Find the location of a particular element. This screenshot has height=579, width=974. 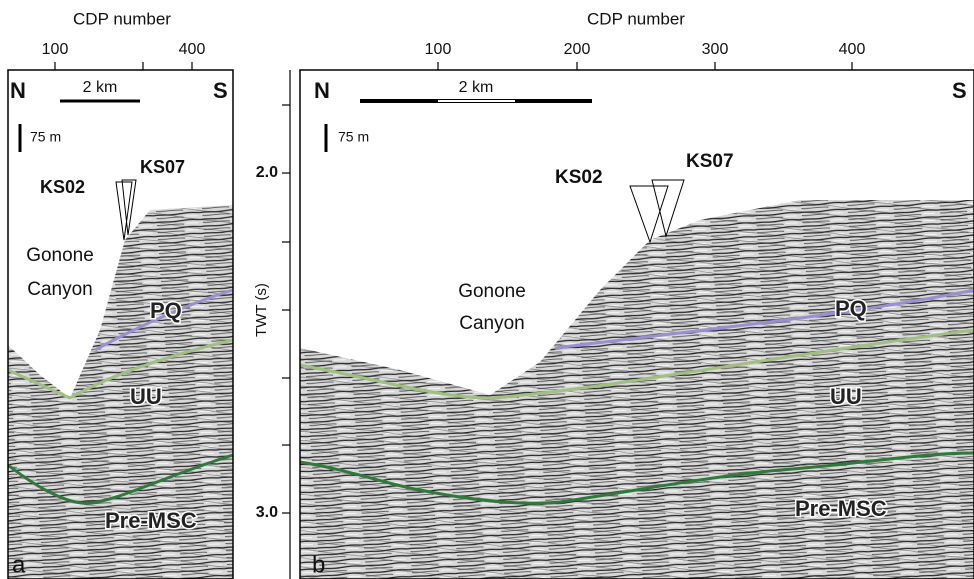

water is located at coordinates (120, 234).